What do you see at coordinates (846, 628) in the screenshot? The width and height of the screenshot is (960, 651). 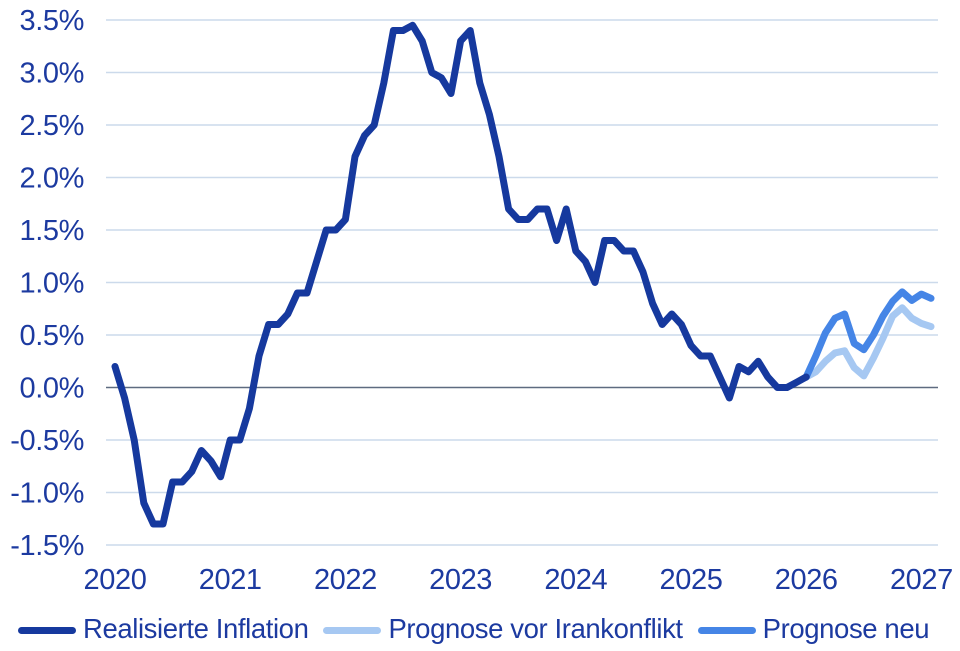 I see `legend-label: Prognose neu` at bounding box center [846, 628].